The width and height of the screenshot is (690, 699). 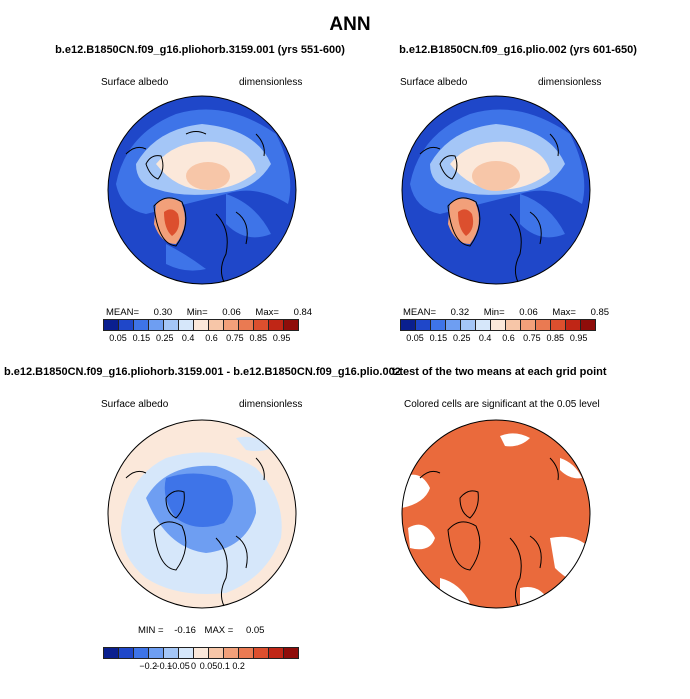 What do you see at coordinates (460, 312) in the screenshot?
I see `mean-value: 0.32` at bounding box center [460, 312].